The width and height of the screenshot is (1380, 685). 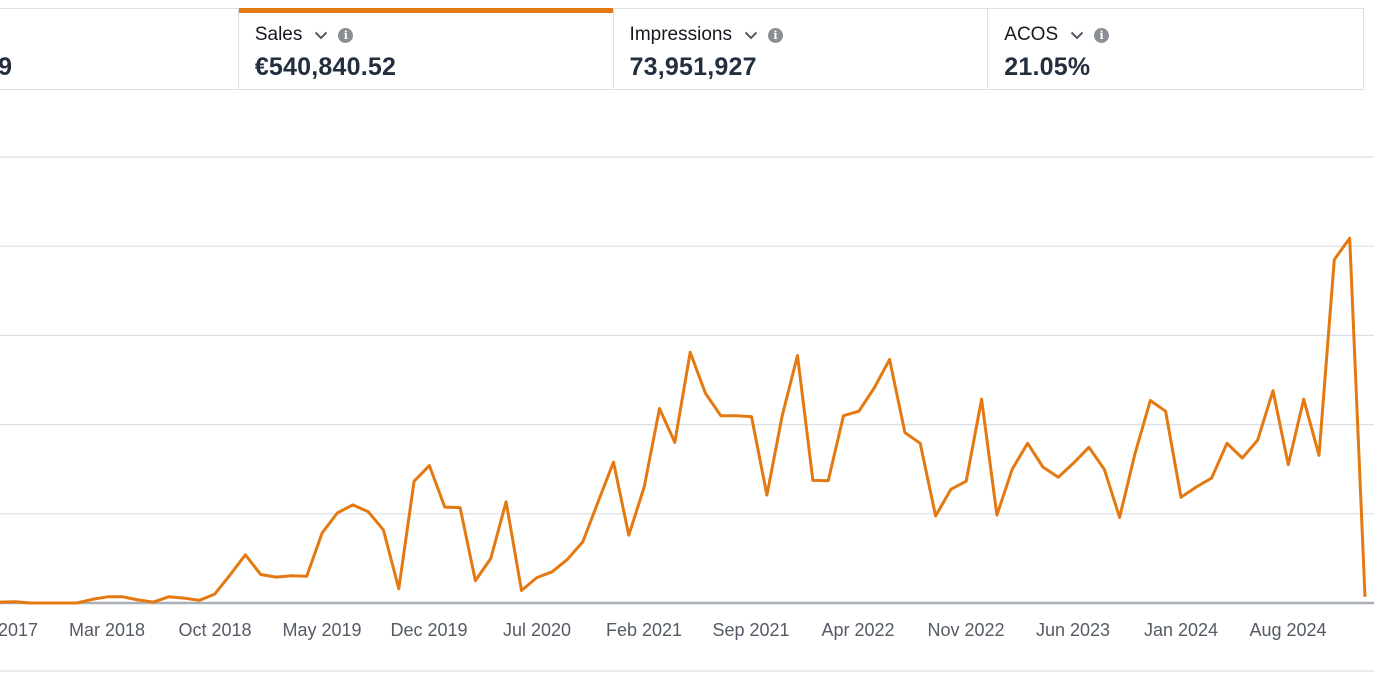 I want to click on metric-tile-acos: ACOS i 21.05%, so click(x=1175, y=49).